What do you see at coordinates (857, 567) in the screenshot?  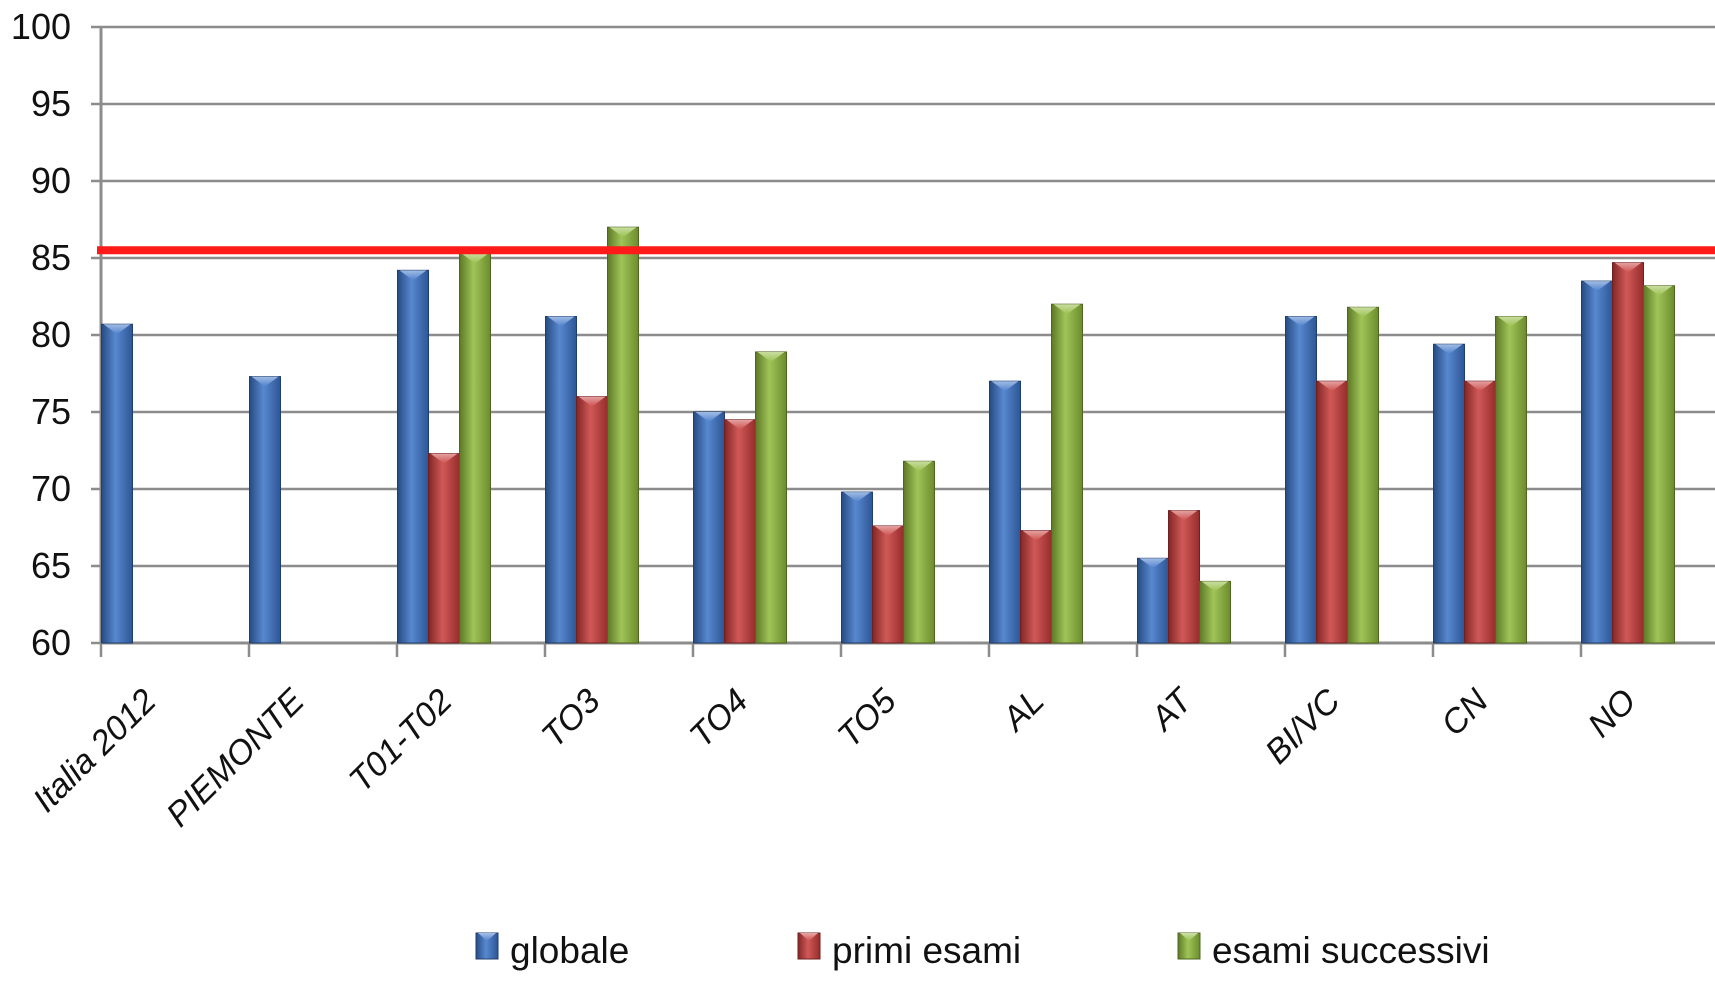 I see `bar-globale-TO5` at bounding box center [857, 567].